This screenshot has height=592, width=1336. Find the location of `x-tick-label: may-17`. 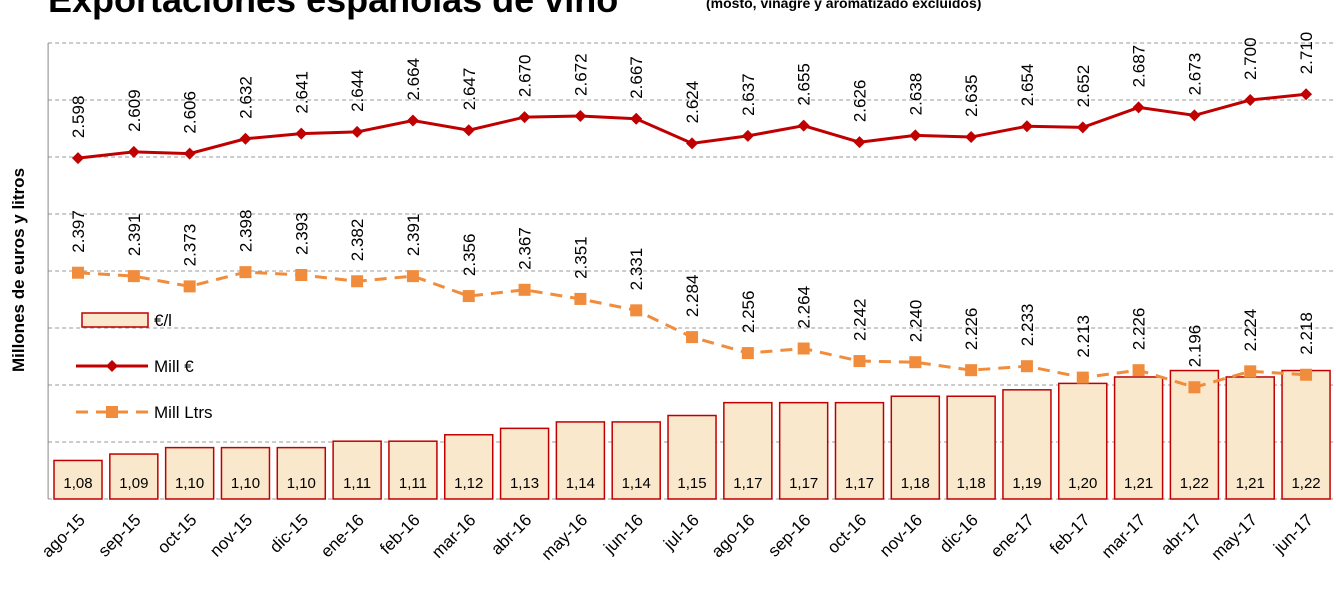

x-tick-label: may-17 is located at coordinates (1235, 537).